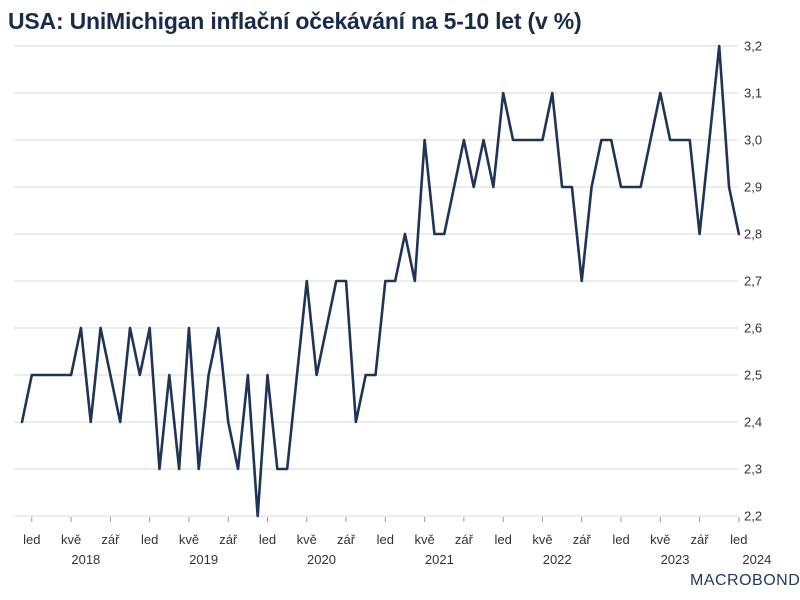 The image size is (800, 600). Describe the element at coordinates (753, 140) in the screenshot. I see `y-tick-label: 3,0` at that location.